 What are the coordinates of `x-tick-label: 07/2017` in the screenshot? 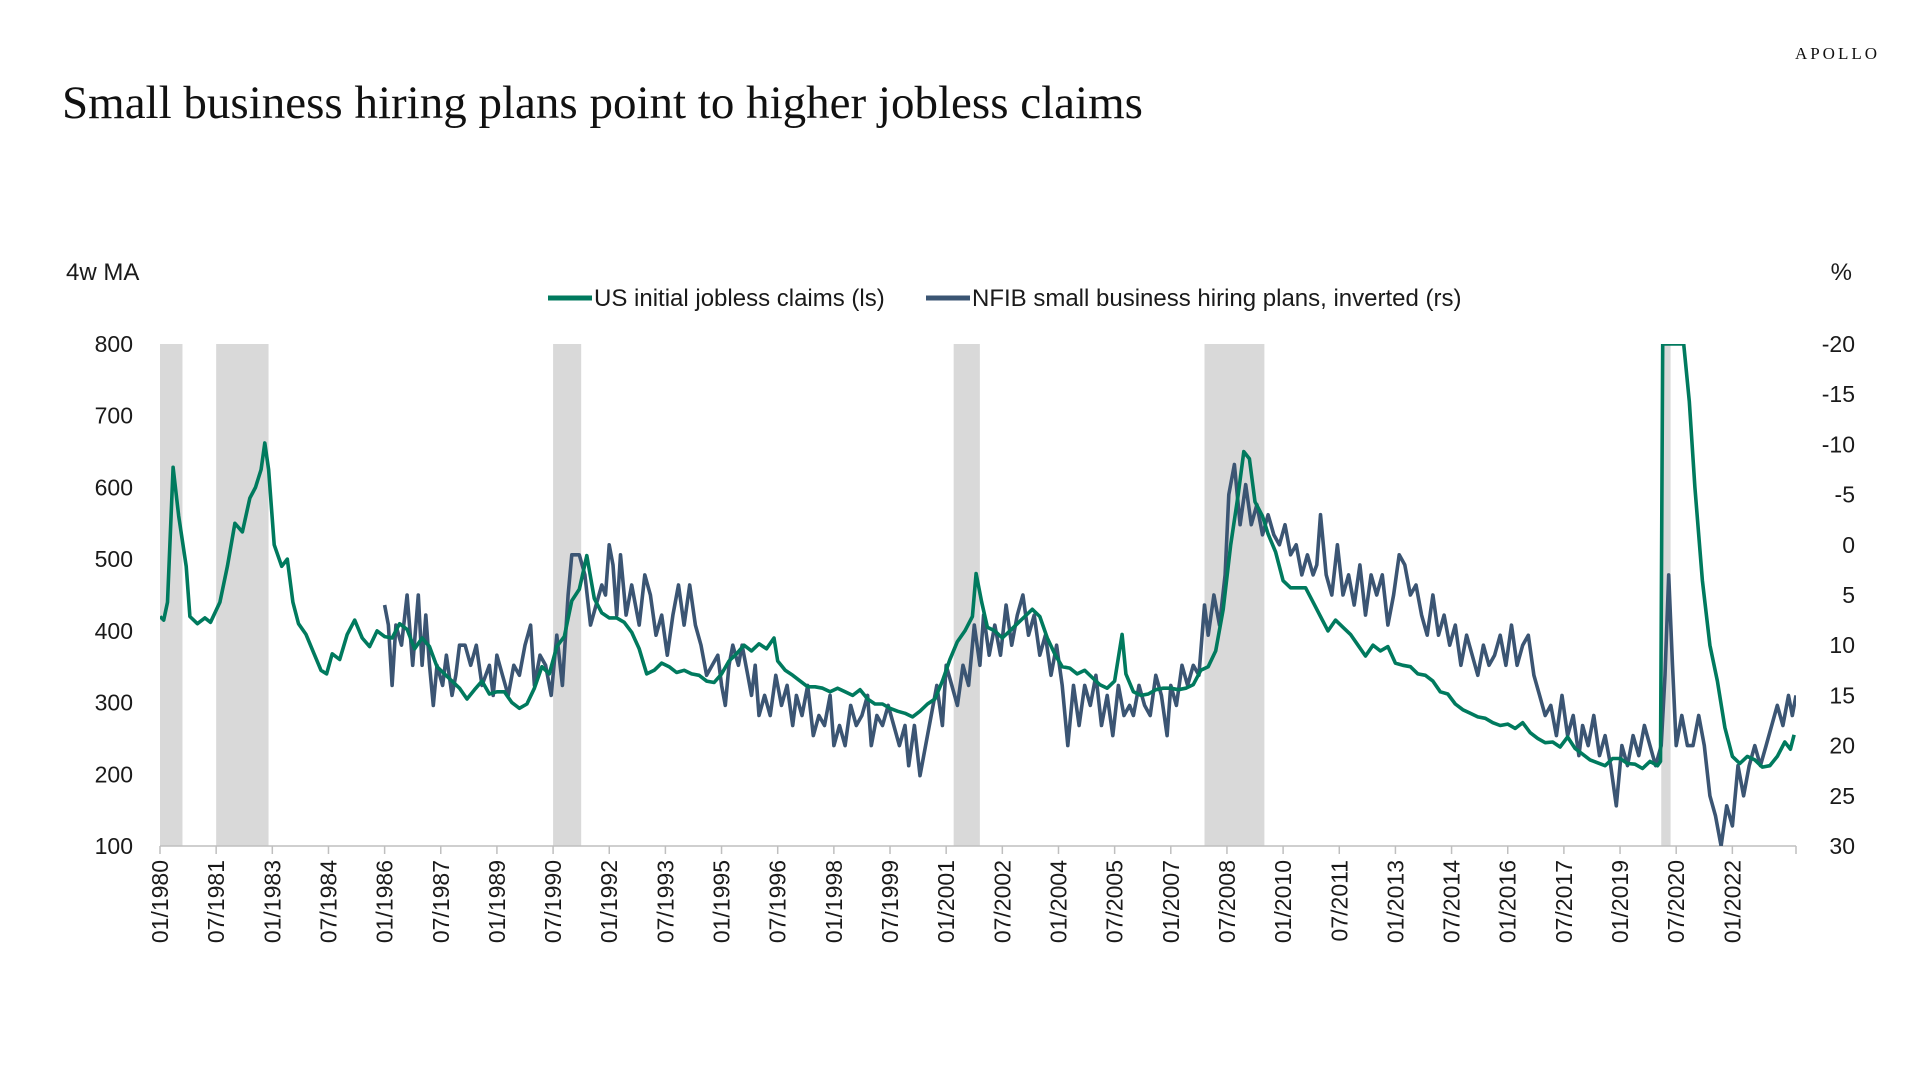 It's located at (1564, 901).